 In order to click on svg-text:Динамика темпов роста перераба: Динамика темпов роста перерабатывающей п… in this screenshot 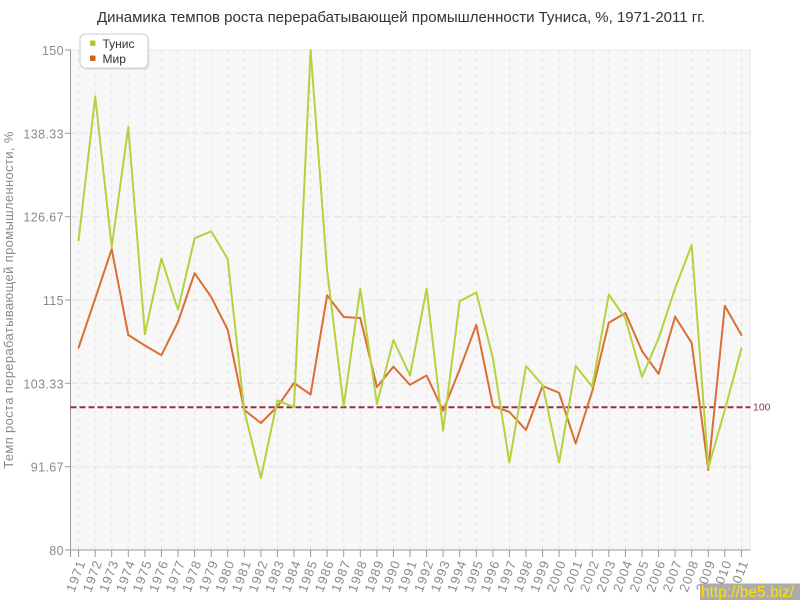, I will do `click(401, 17)`.